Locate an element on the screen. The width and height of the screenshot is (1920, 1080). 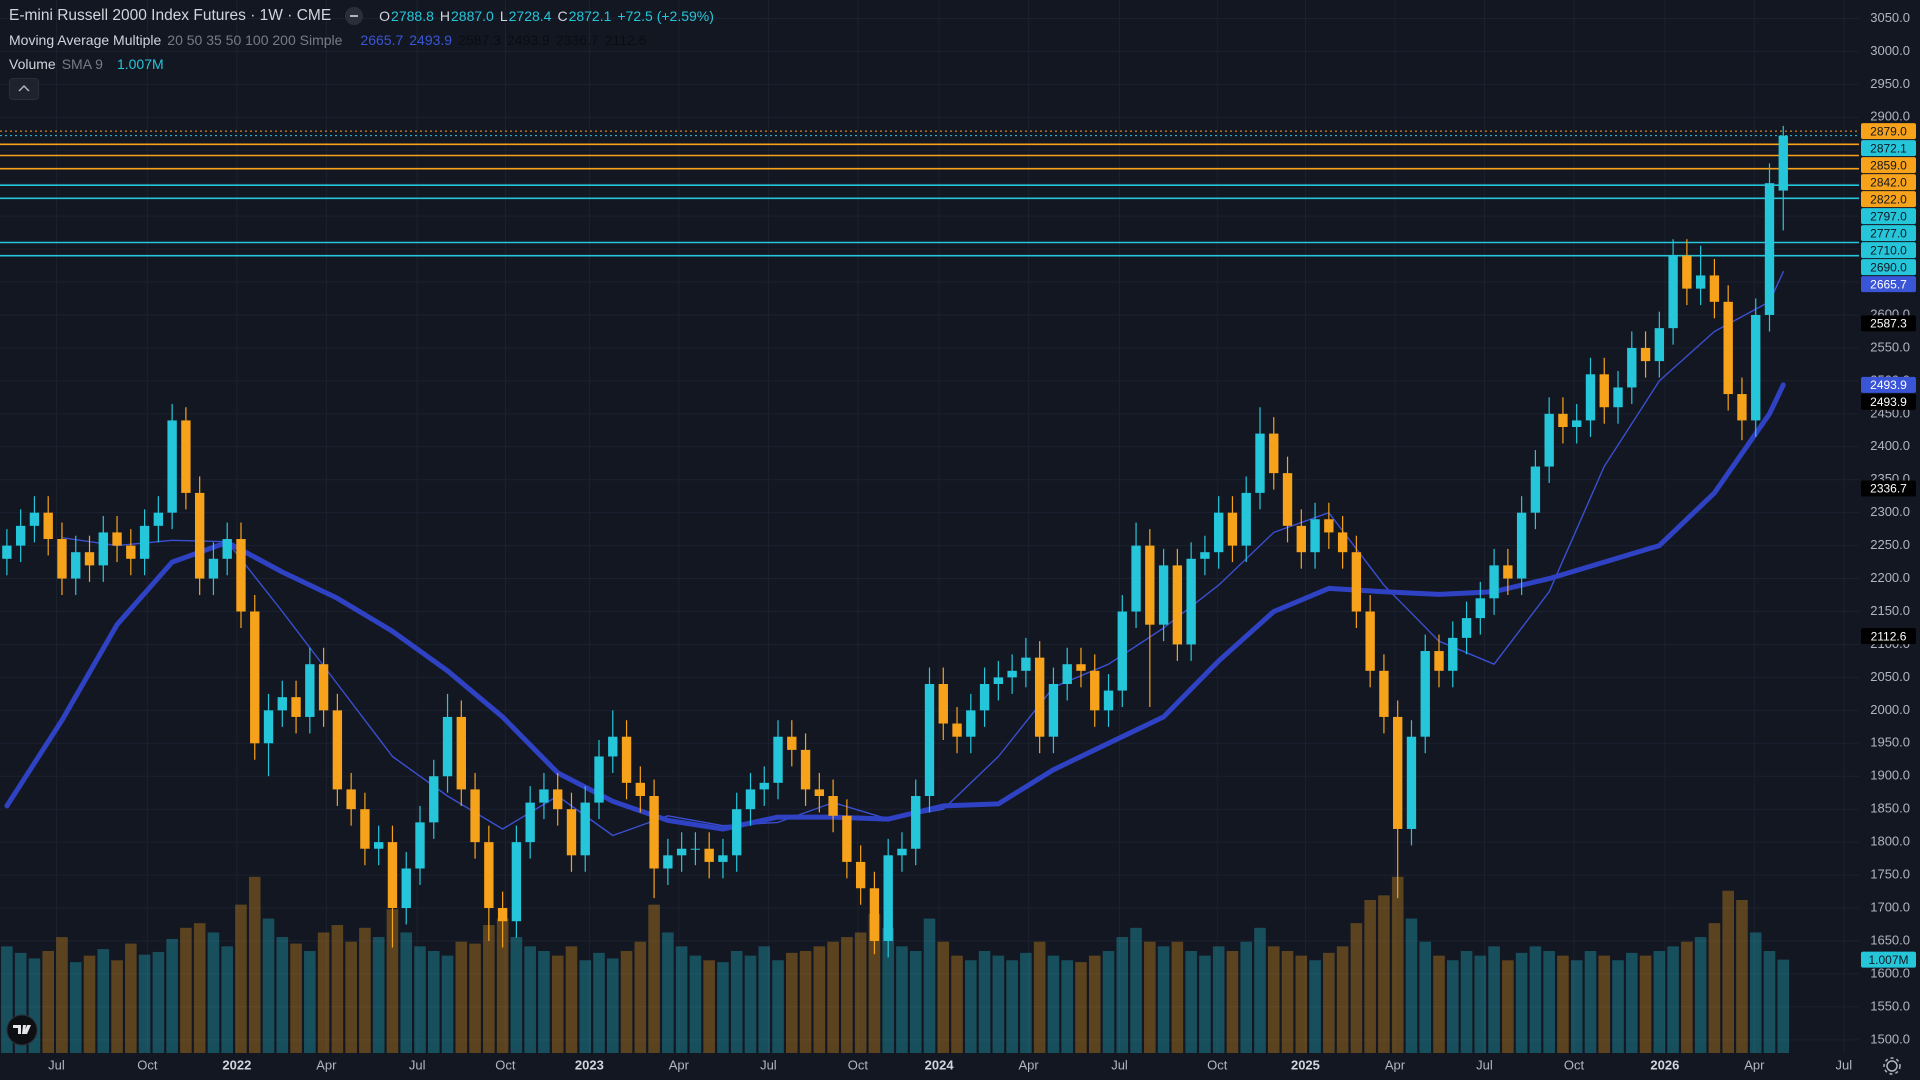
tv-logo is located at coordinates (22, 1030).